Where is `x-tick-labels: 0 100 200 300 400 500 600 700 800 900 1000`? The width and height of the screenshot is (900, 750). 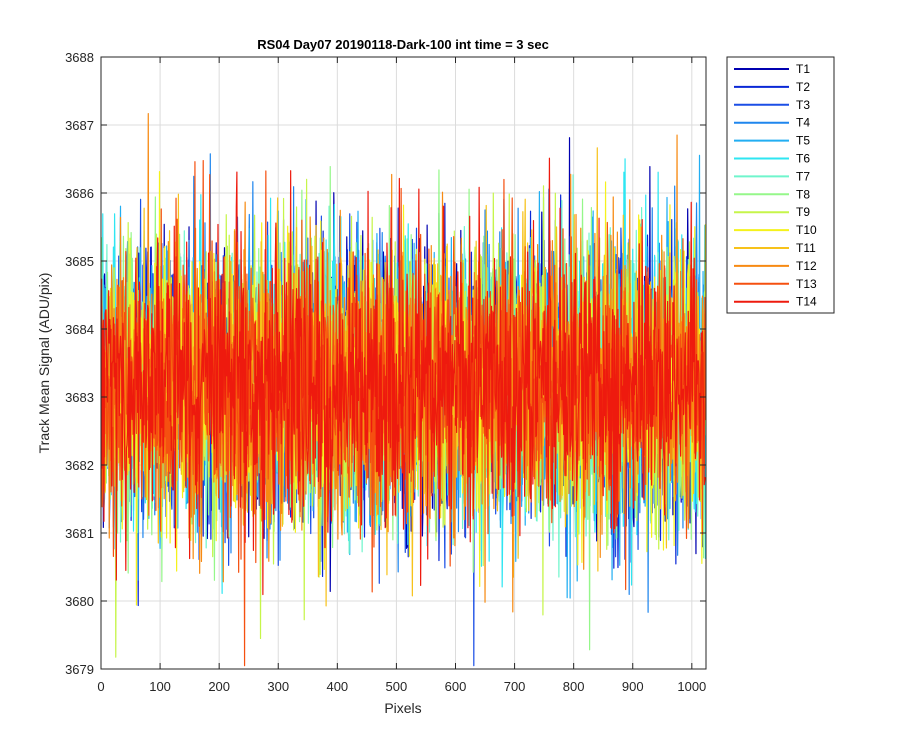
x-tick-labels: 0 100 200 300 400 500 600 700 800 900 1000 is located at coordinates (401, 686).